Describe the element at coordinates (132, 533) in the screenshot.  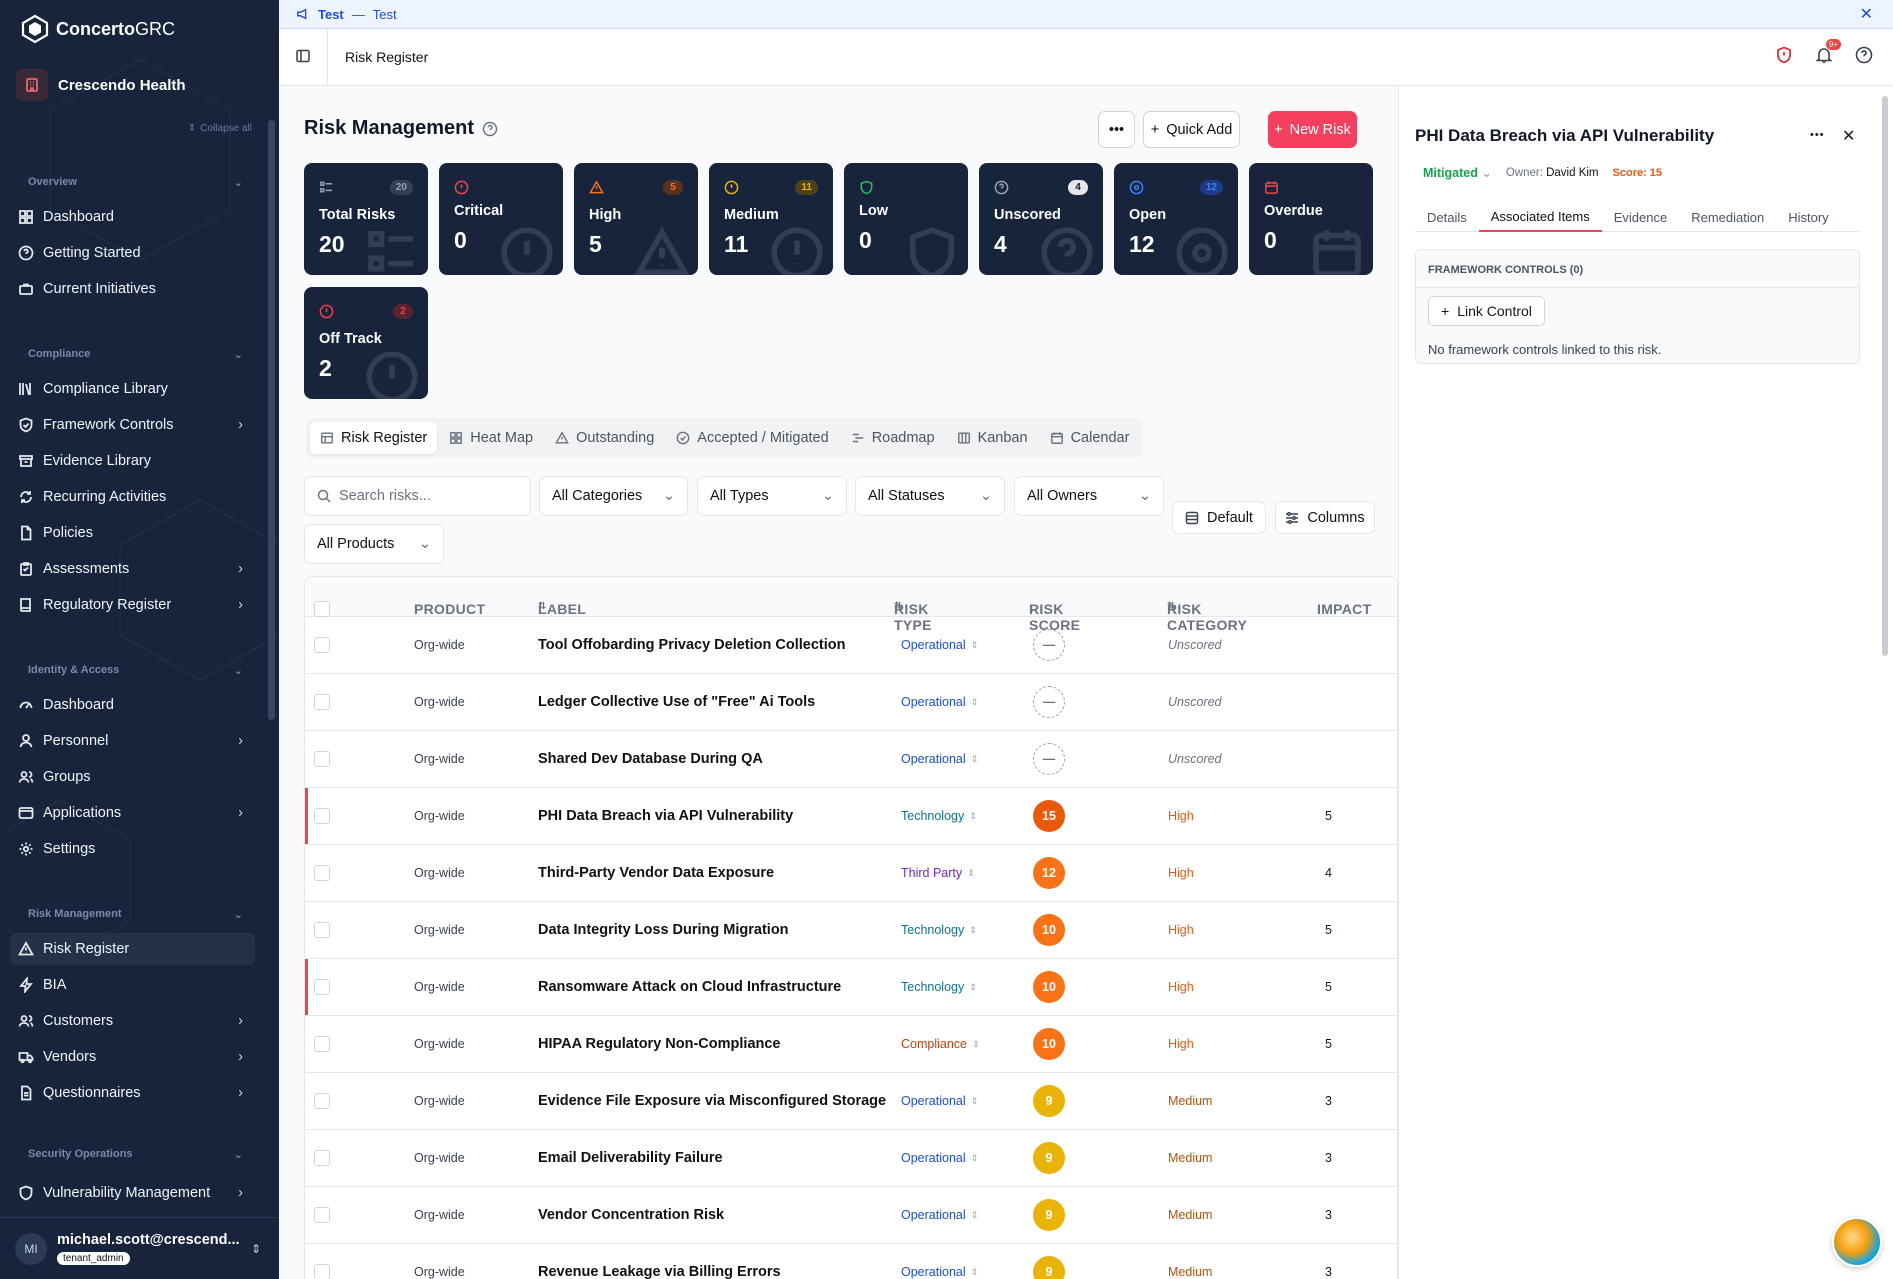
I see `sidebar-item-policies: Policies` at that location.